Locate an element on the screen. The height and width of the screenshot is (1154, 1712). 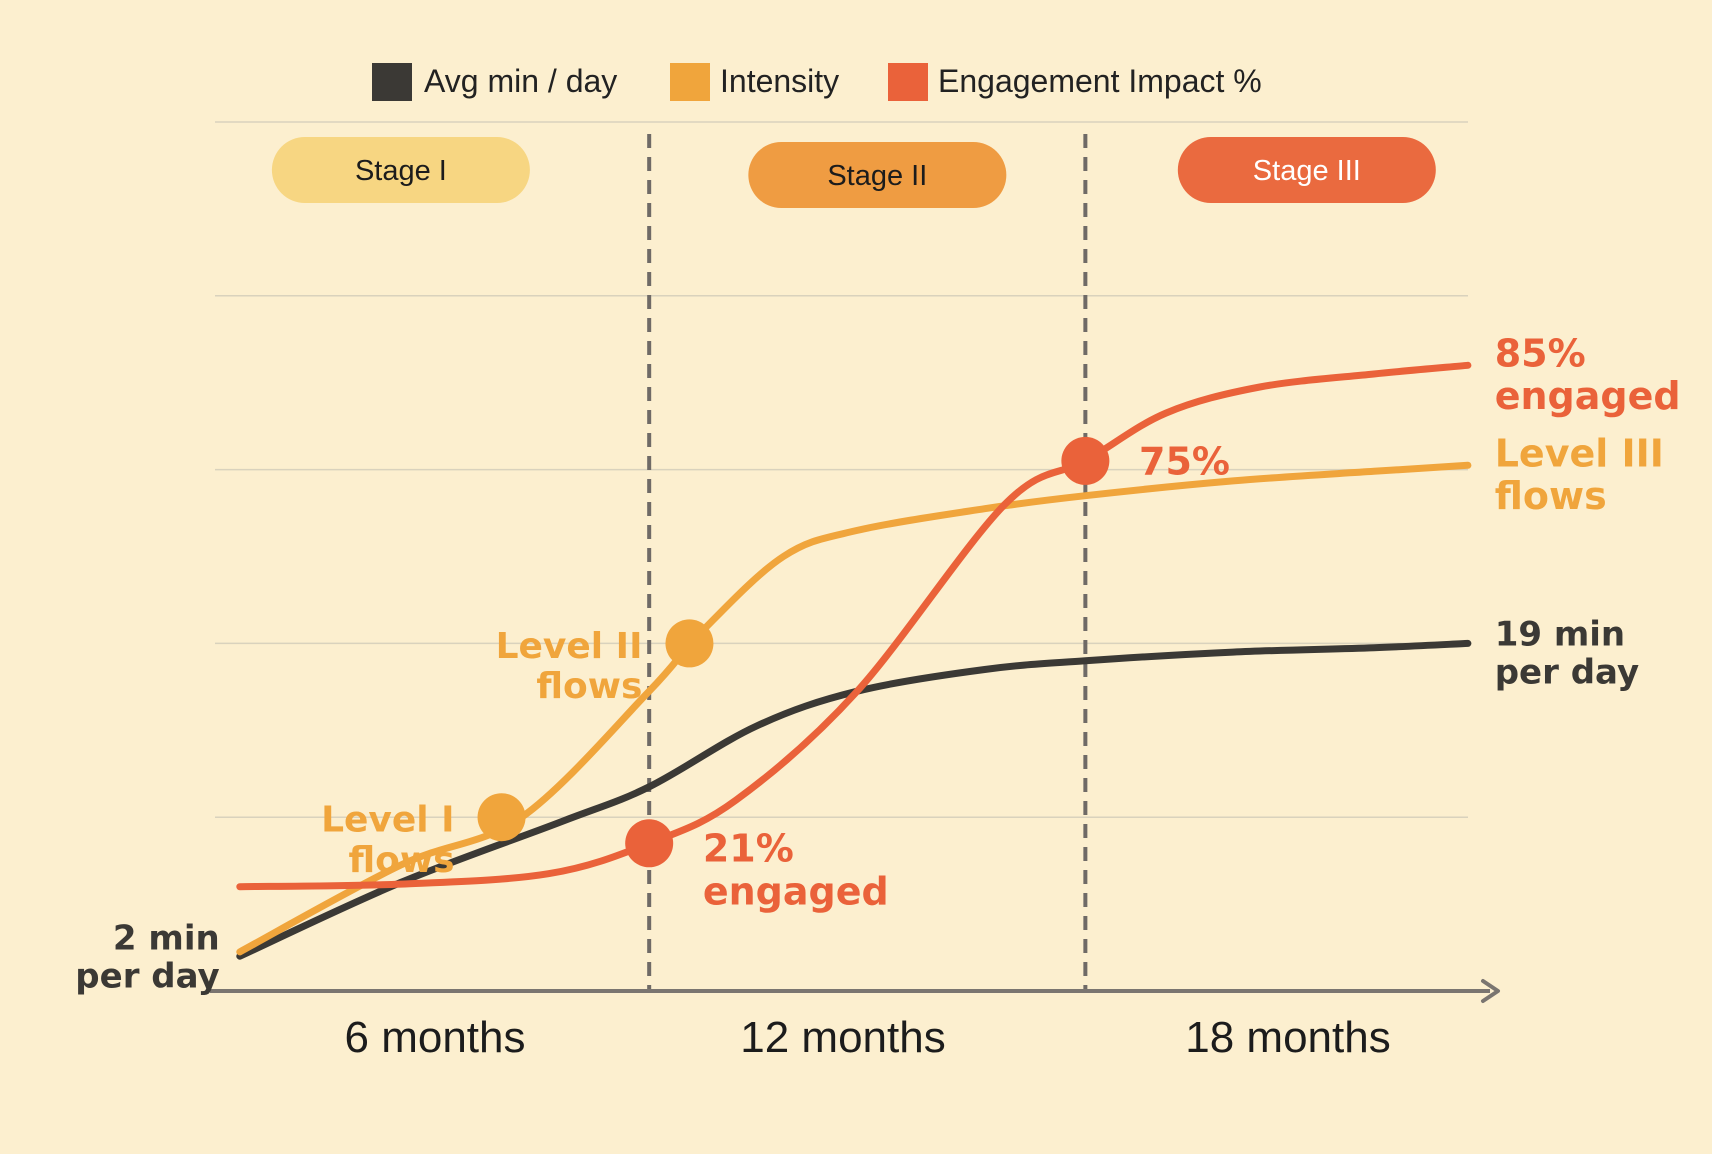
stage-label: Stage III is located at coordinates (1307, 171).